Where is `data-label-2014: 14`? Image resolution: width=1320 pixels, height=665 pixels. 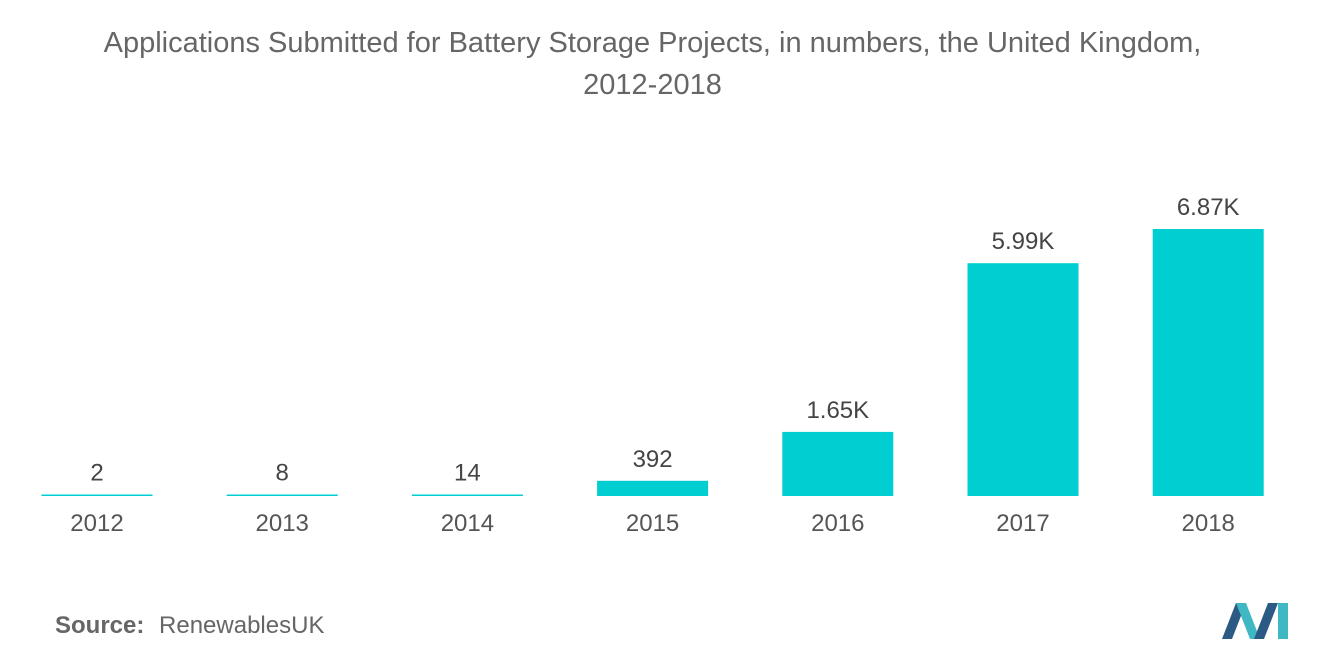 data-label-2014: 14 is located at coordinates (467, 473).